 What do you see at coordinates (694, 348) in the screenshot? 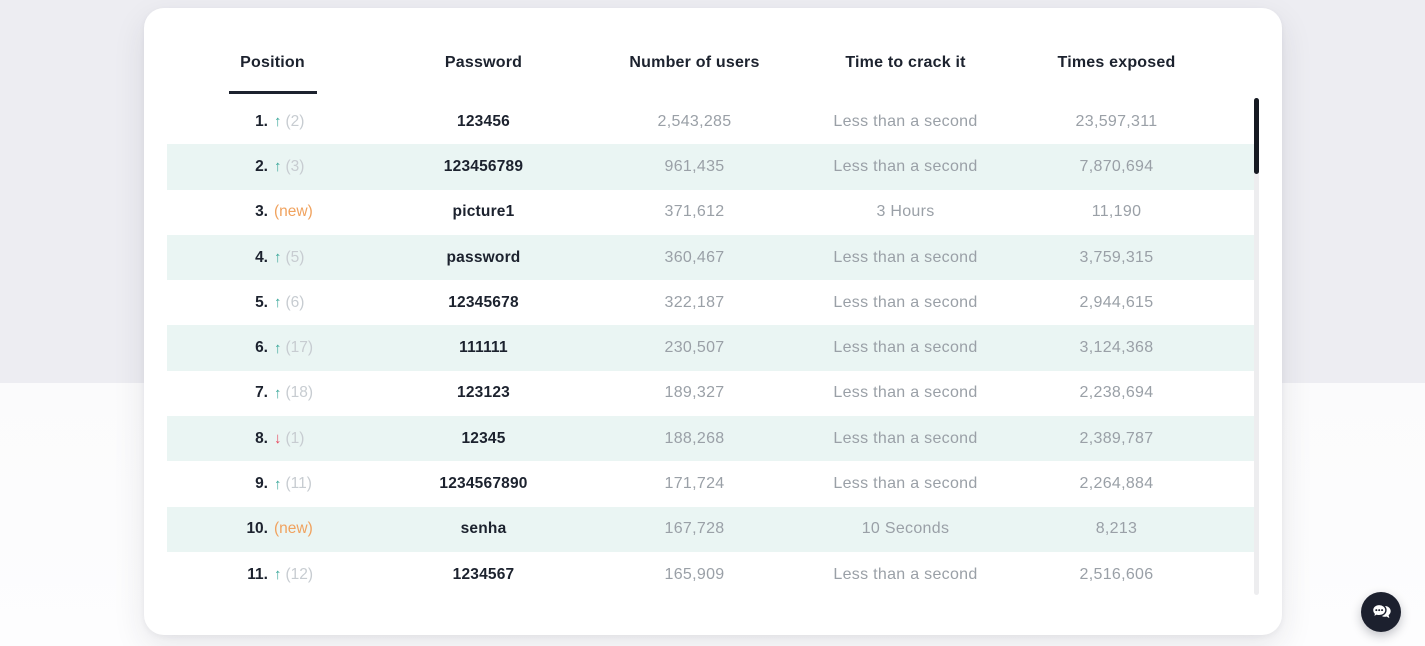
I see `users-count-value: 230,507` at bounding box center [694, 348].